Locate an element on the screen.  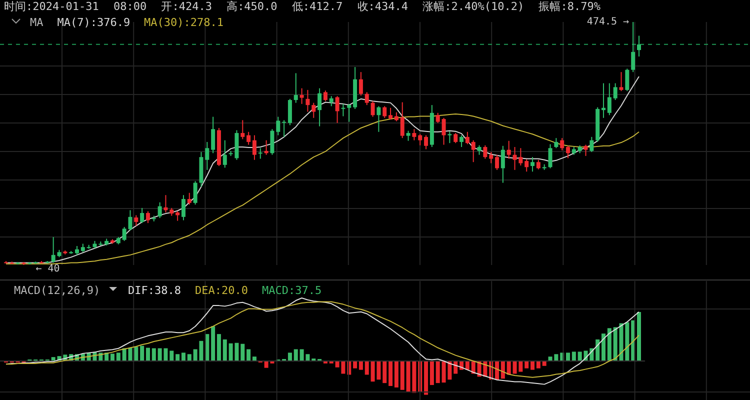
series-label: DEA:20.0 is located at coordinates (221, 290).